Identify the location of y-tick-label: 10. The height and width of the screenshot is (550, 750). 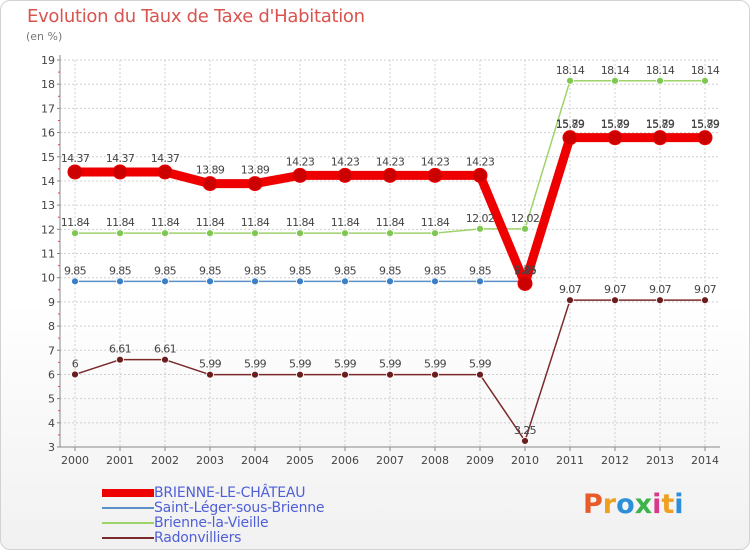
(48, 278).